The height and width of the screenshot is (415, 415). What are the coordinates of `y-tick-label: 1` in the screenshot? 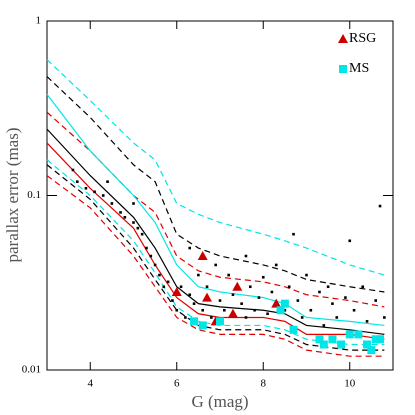 It's located at (39, 21).